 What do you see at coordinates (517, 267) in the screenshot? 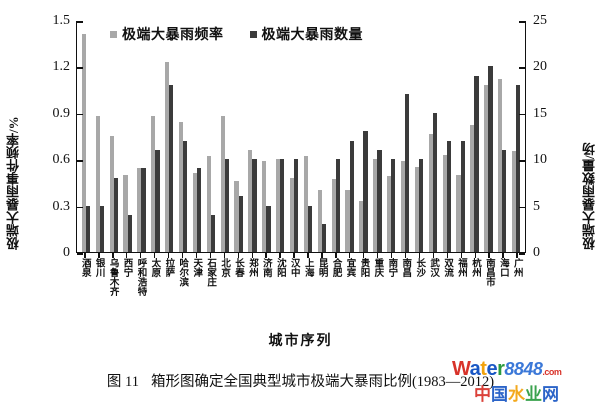
I see `x-tick-label: 广州` at bounding box center [517, 267].